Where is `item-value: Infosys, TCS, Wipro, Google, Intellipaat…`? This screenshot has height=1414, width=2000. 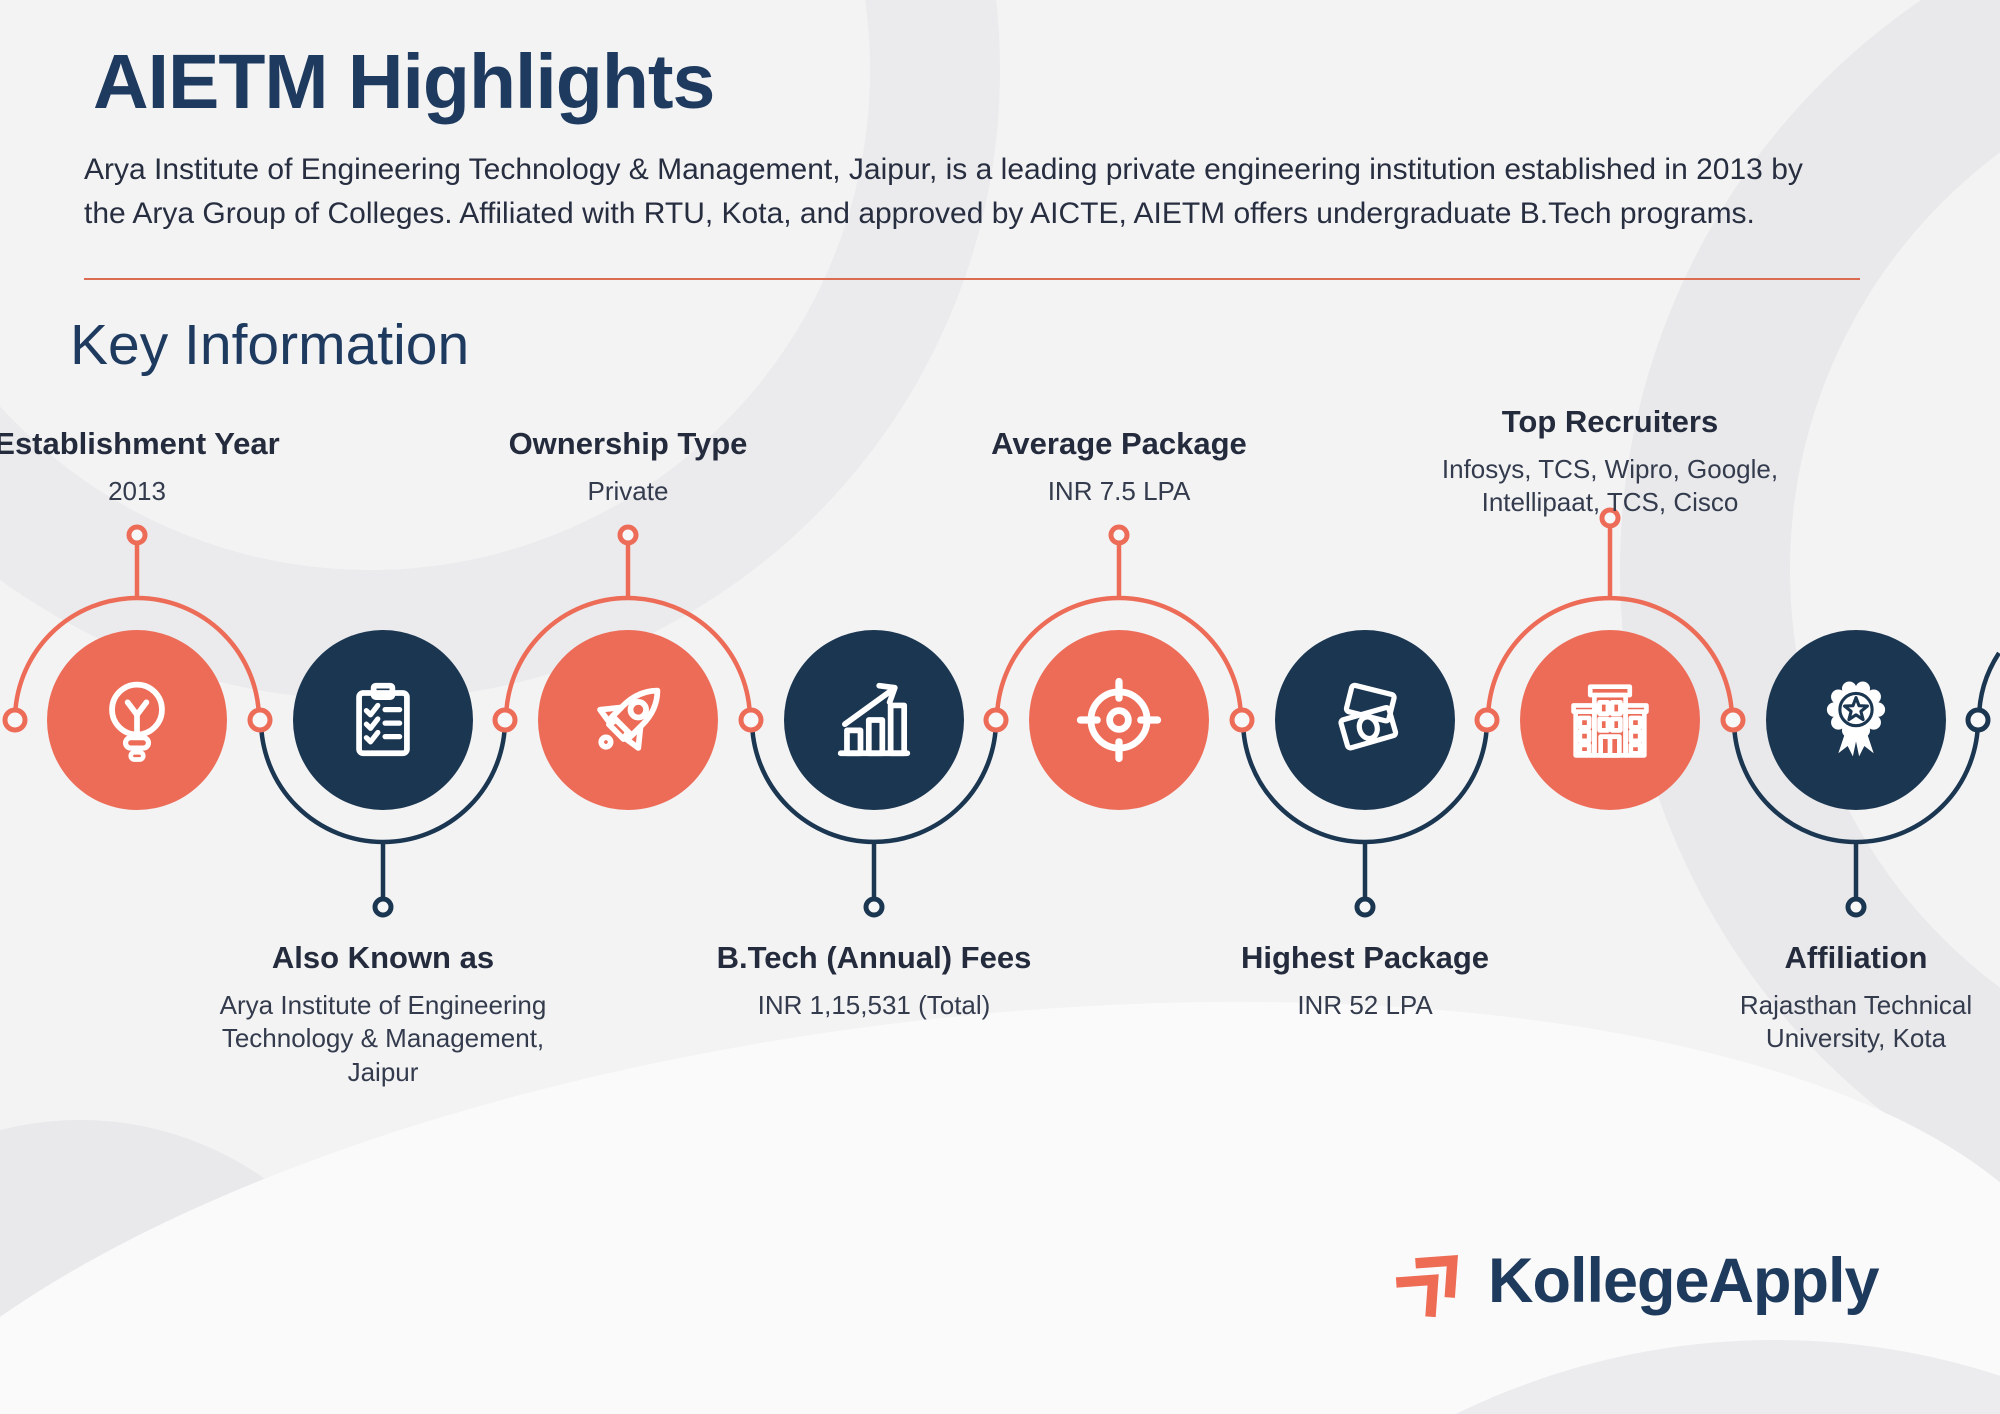
item-value: Infosys, TCS, Wipro, Google, Intellipaat… is located at coordinates (1610, 485).